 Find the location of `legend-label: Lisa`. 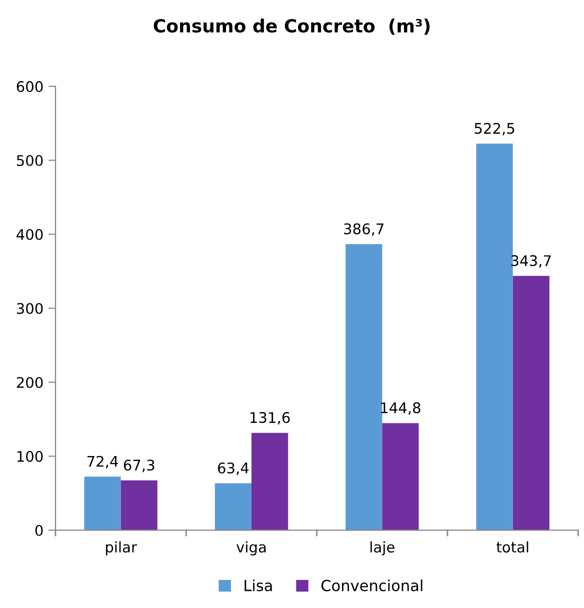

legend-label: Lisa is located at coordinates (258, 585).